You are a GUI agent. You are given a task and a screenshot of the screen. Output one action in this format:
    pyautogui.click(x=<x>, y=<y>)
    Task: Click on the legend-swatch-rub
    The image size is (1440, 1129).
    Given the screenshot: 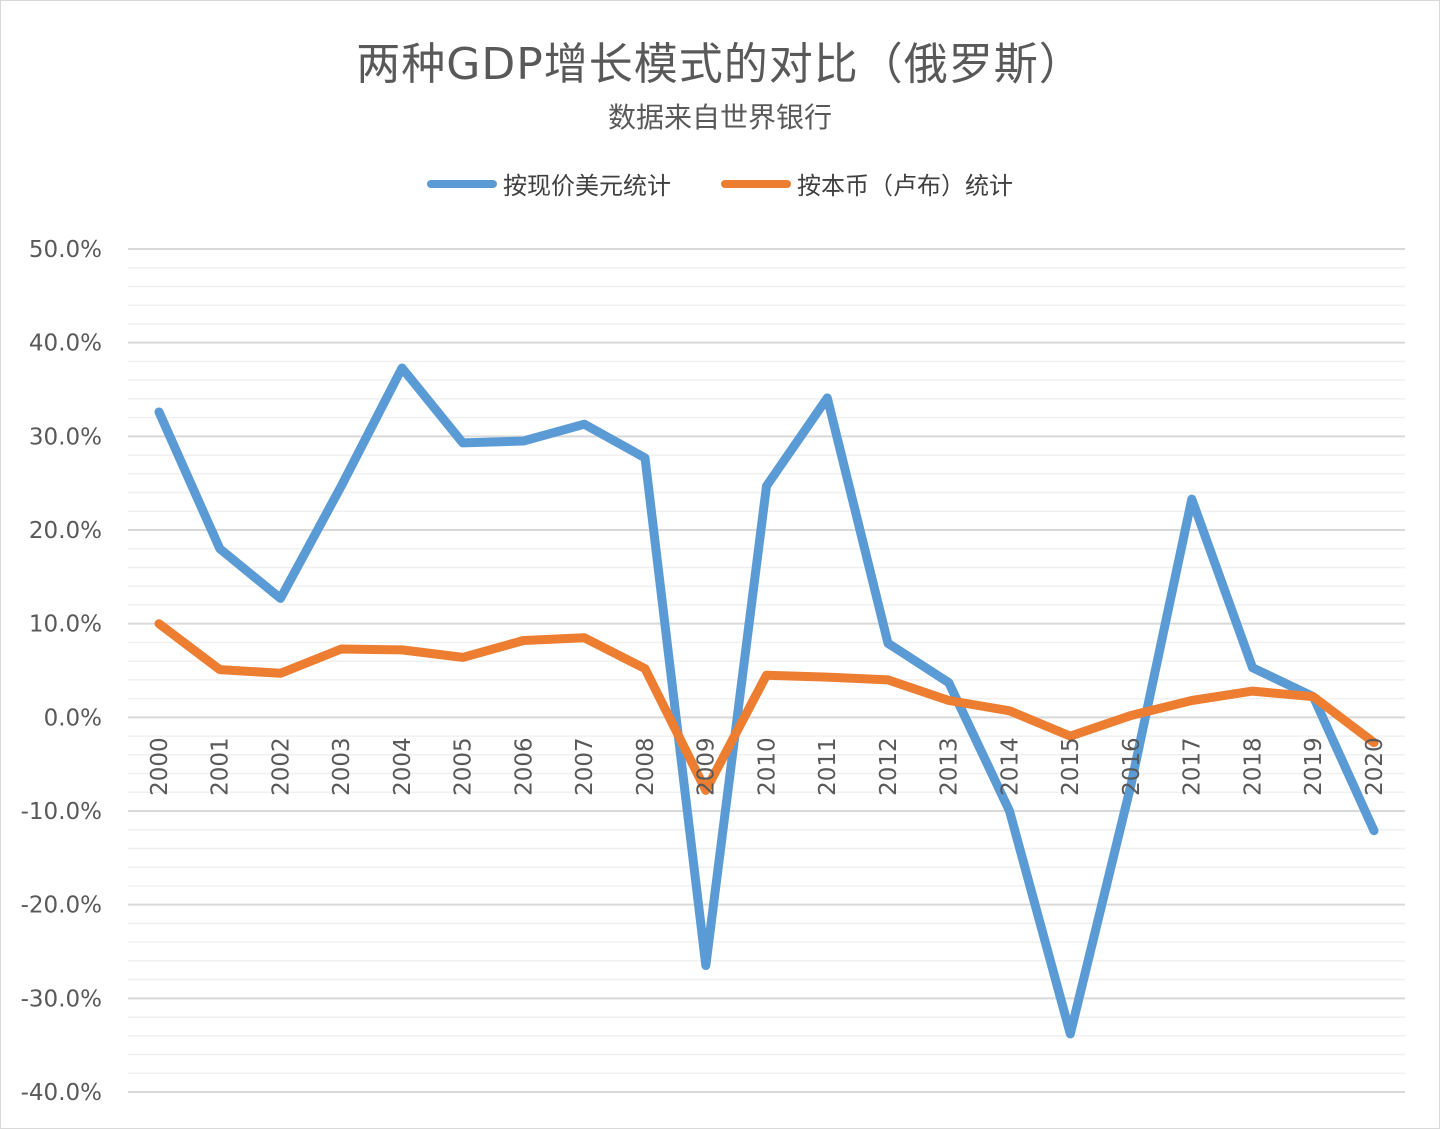 What is the action you would take?
    pyautogui.click(x=756, y=183)
    